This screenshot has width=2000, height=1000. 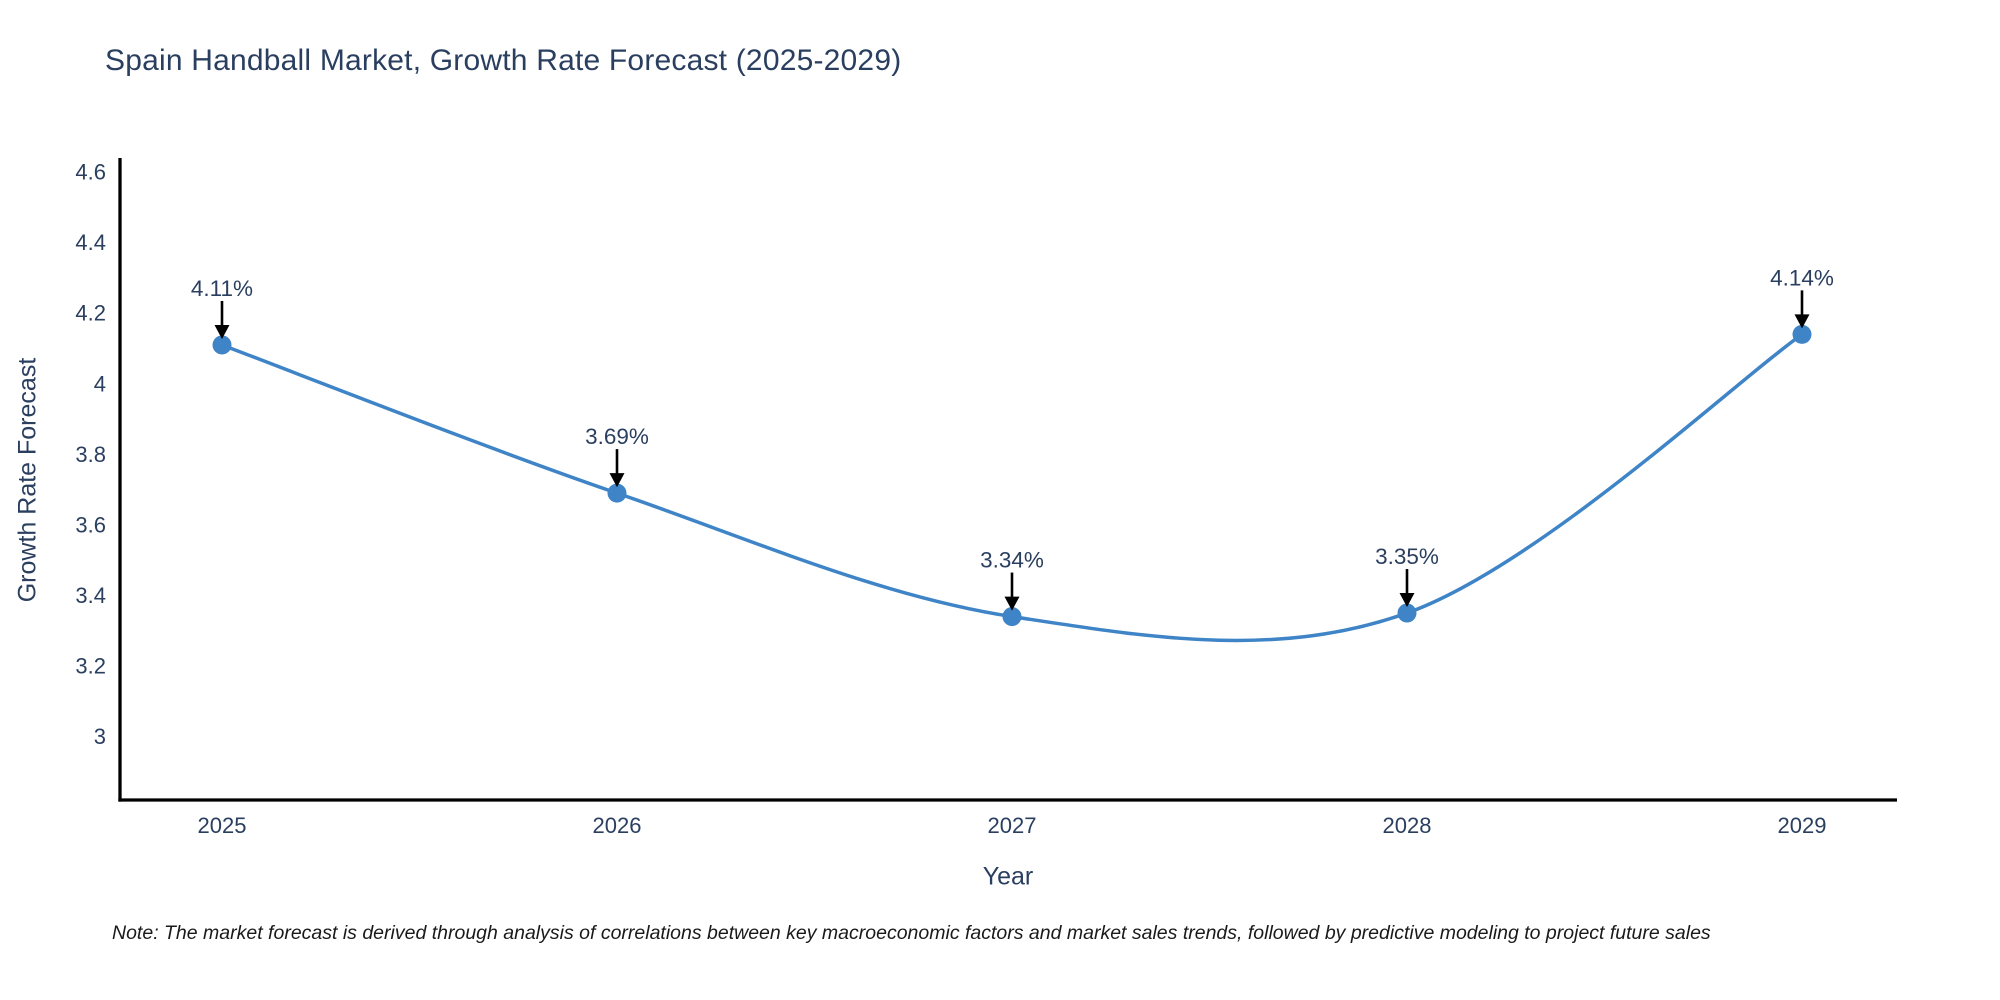 I want to click on x-tick-label: 2025, so click(x=222, y=825).